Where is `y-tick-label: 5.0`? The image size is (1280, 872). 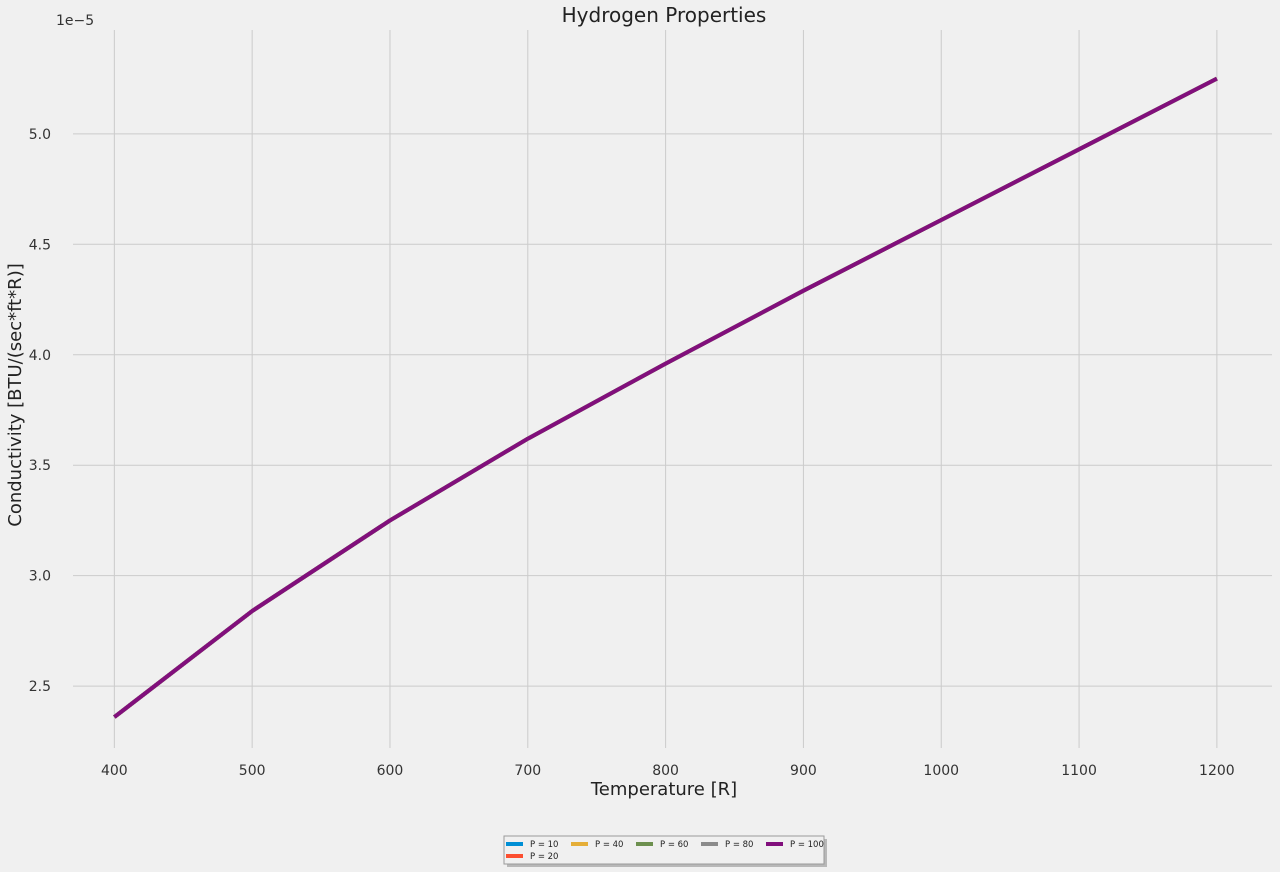
y-tick-label: 5.0 is located at coordinates (40, 135).